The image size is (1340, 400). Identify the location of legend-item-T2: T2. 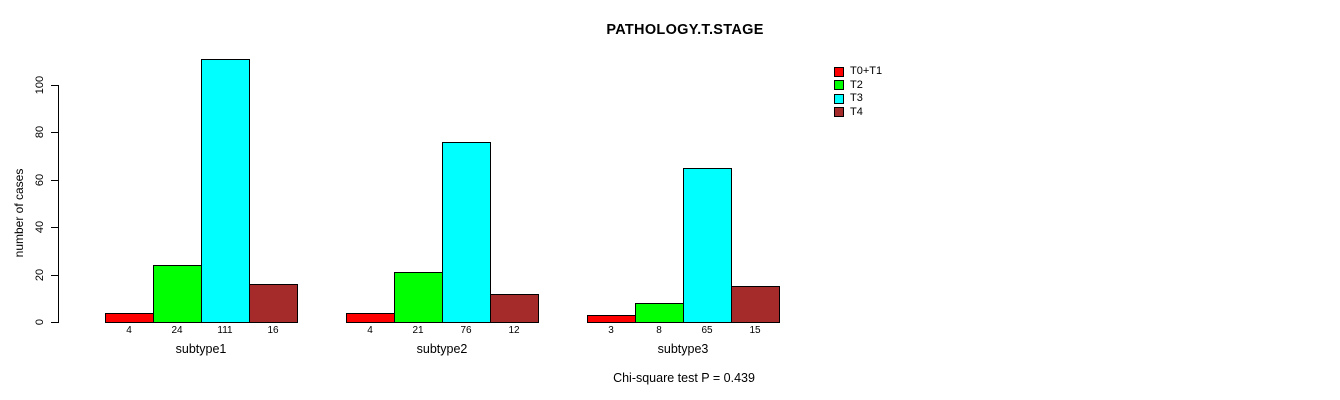
(858, 86).